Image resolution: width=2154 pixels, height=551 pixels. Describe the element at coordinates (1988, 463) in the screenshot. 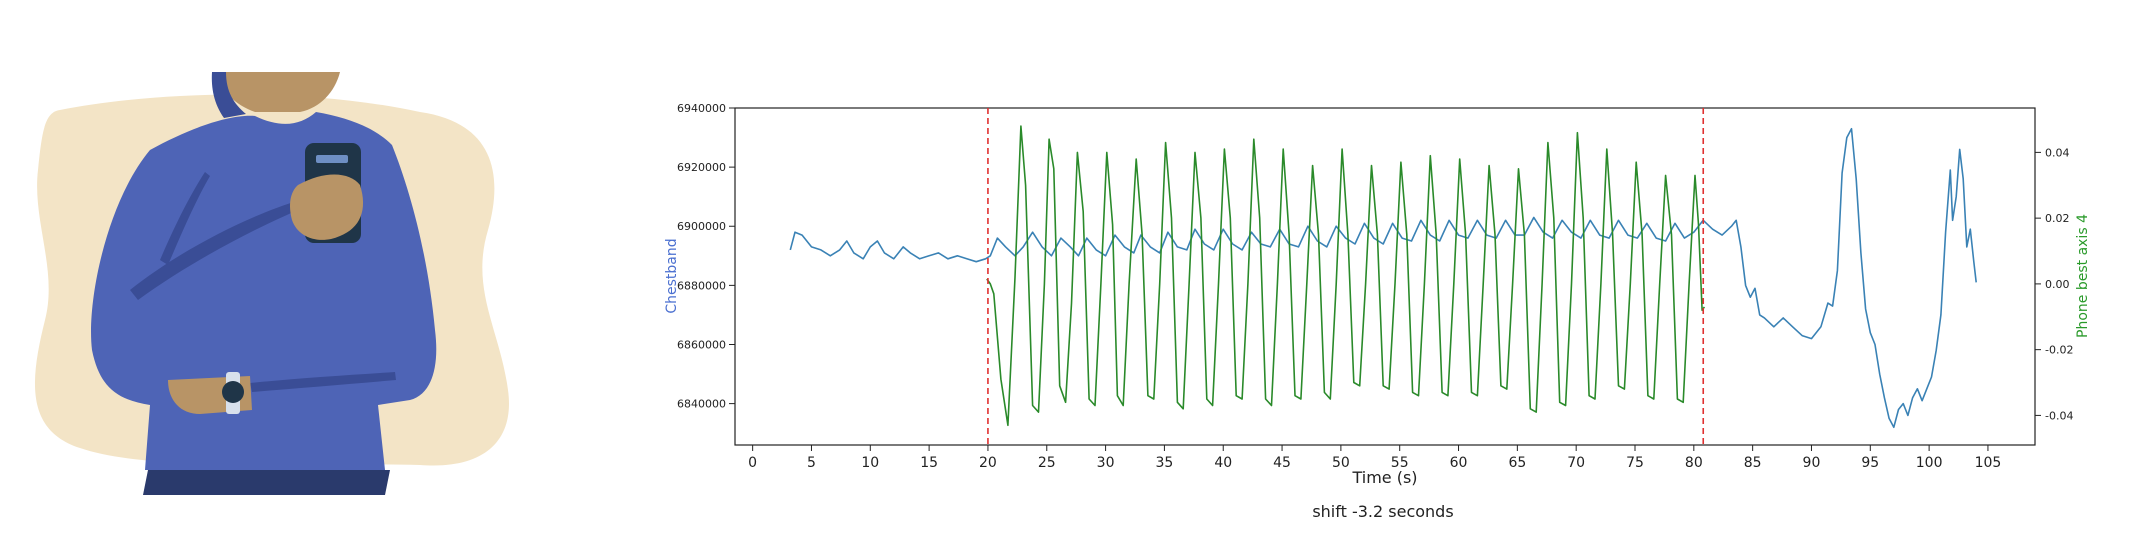

I see `x-tick-label: 105` at that location.